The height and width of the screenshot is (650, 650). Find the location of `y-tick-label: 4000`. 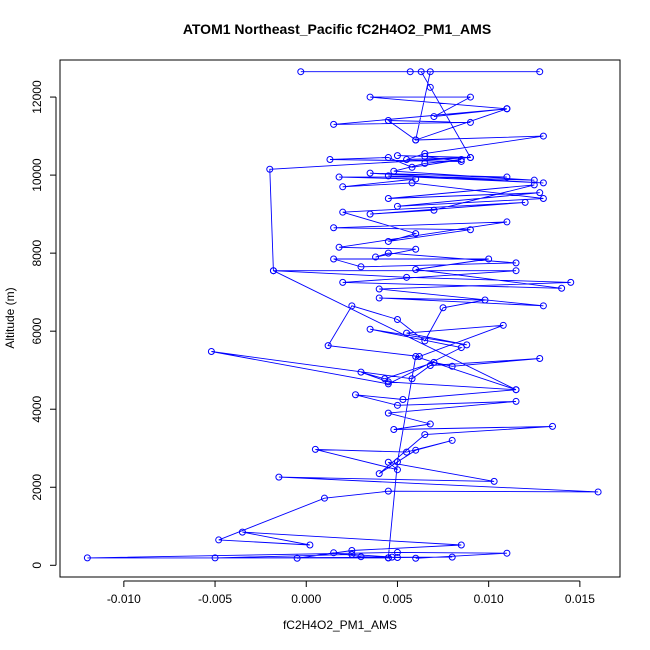

y-tick-label: 4000 is located at coordinates (37, 409).